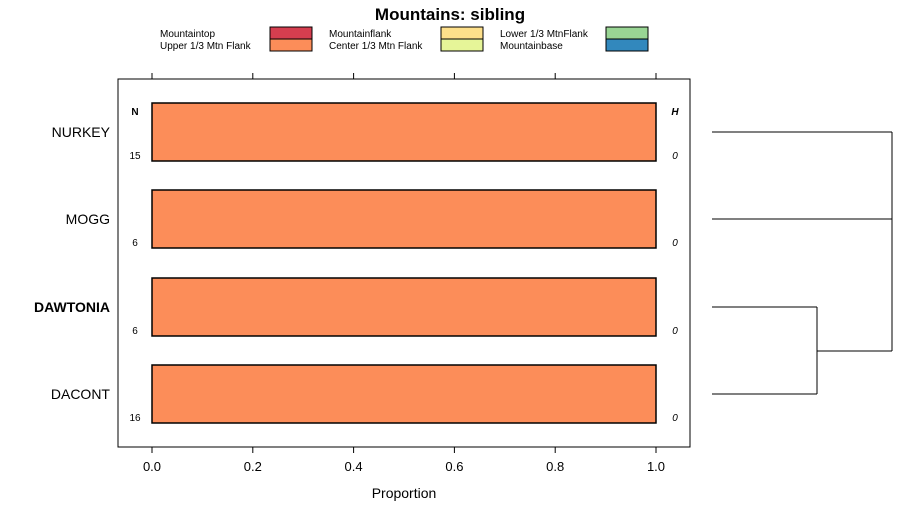  I want to click on dendrogram, so click(802, 263).